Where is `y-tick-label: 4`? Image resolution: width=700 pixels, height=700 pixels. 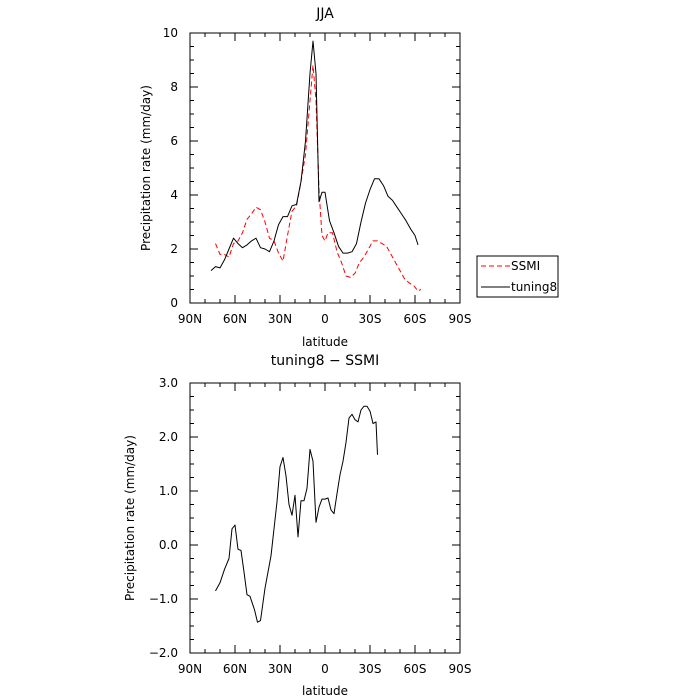
y-tick-label: 4 is located at coordinates (174, 195).